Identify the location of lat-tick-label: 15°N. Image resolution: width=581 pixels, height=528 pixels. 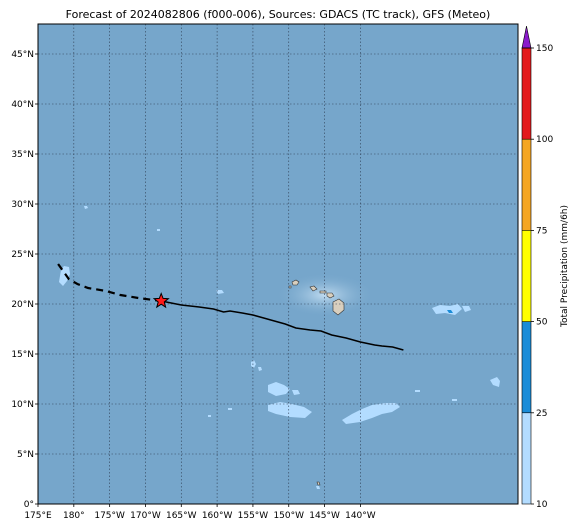
(22, 355).